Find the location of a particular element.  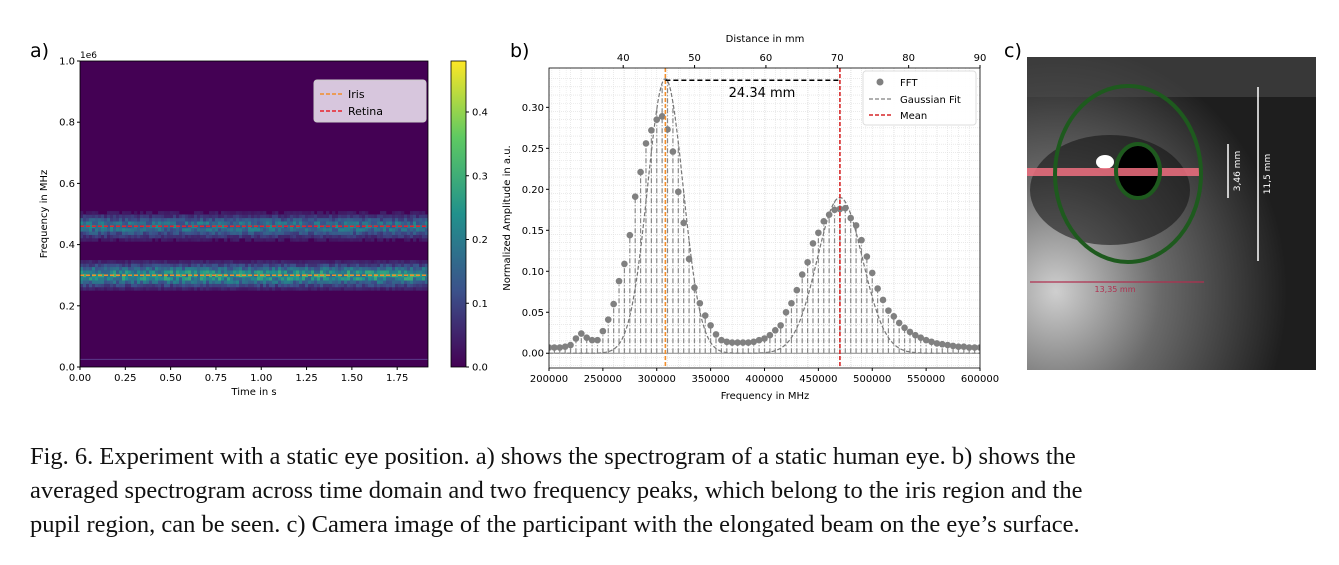

legend-a: Iris Retina is located at coordinates (370, 101).